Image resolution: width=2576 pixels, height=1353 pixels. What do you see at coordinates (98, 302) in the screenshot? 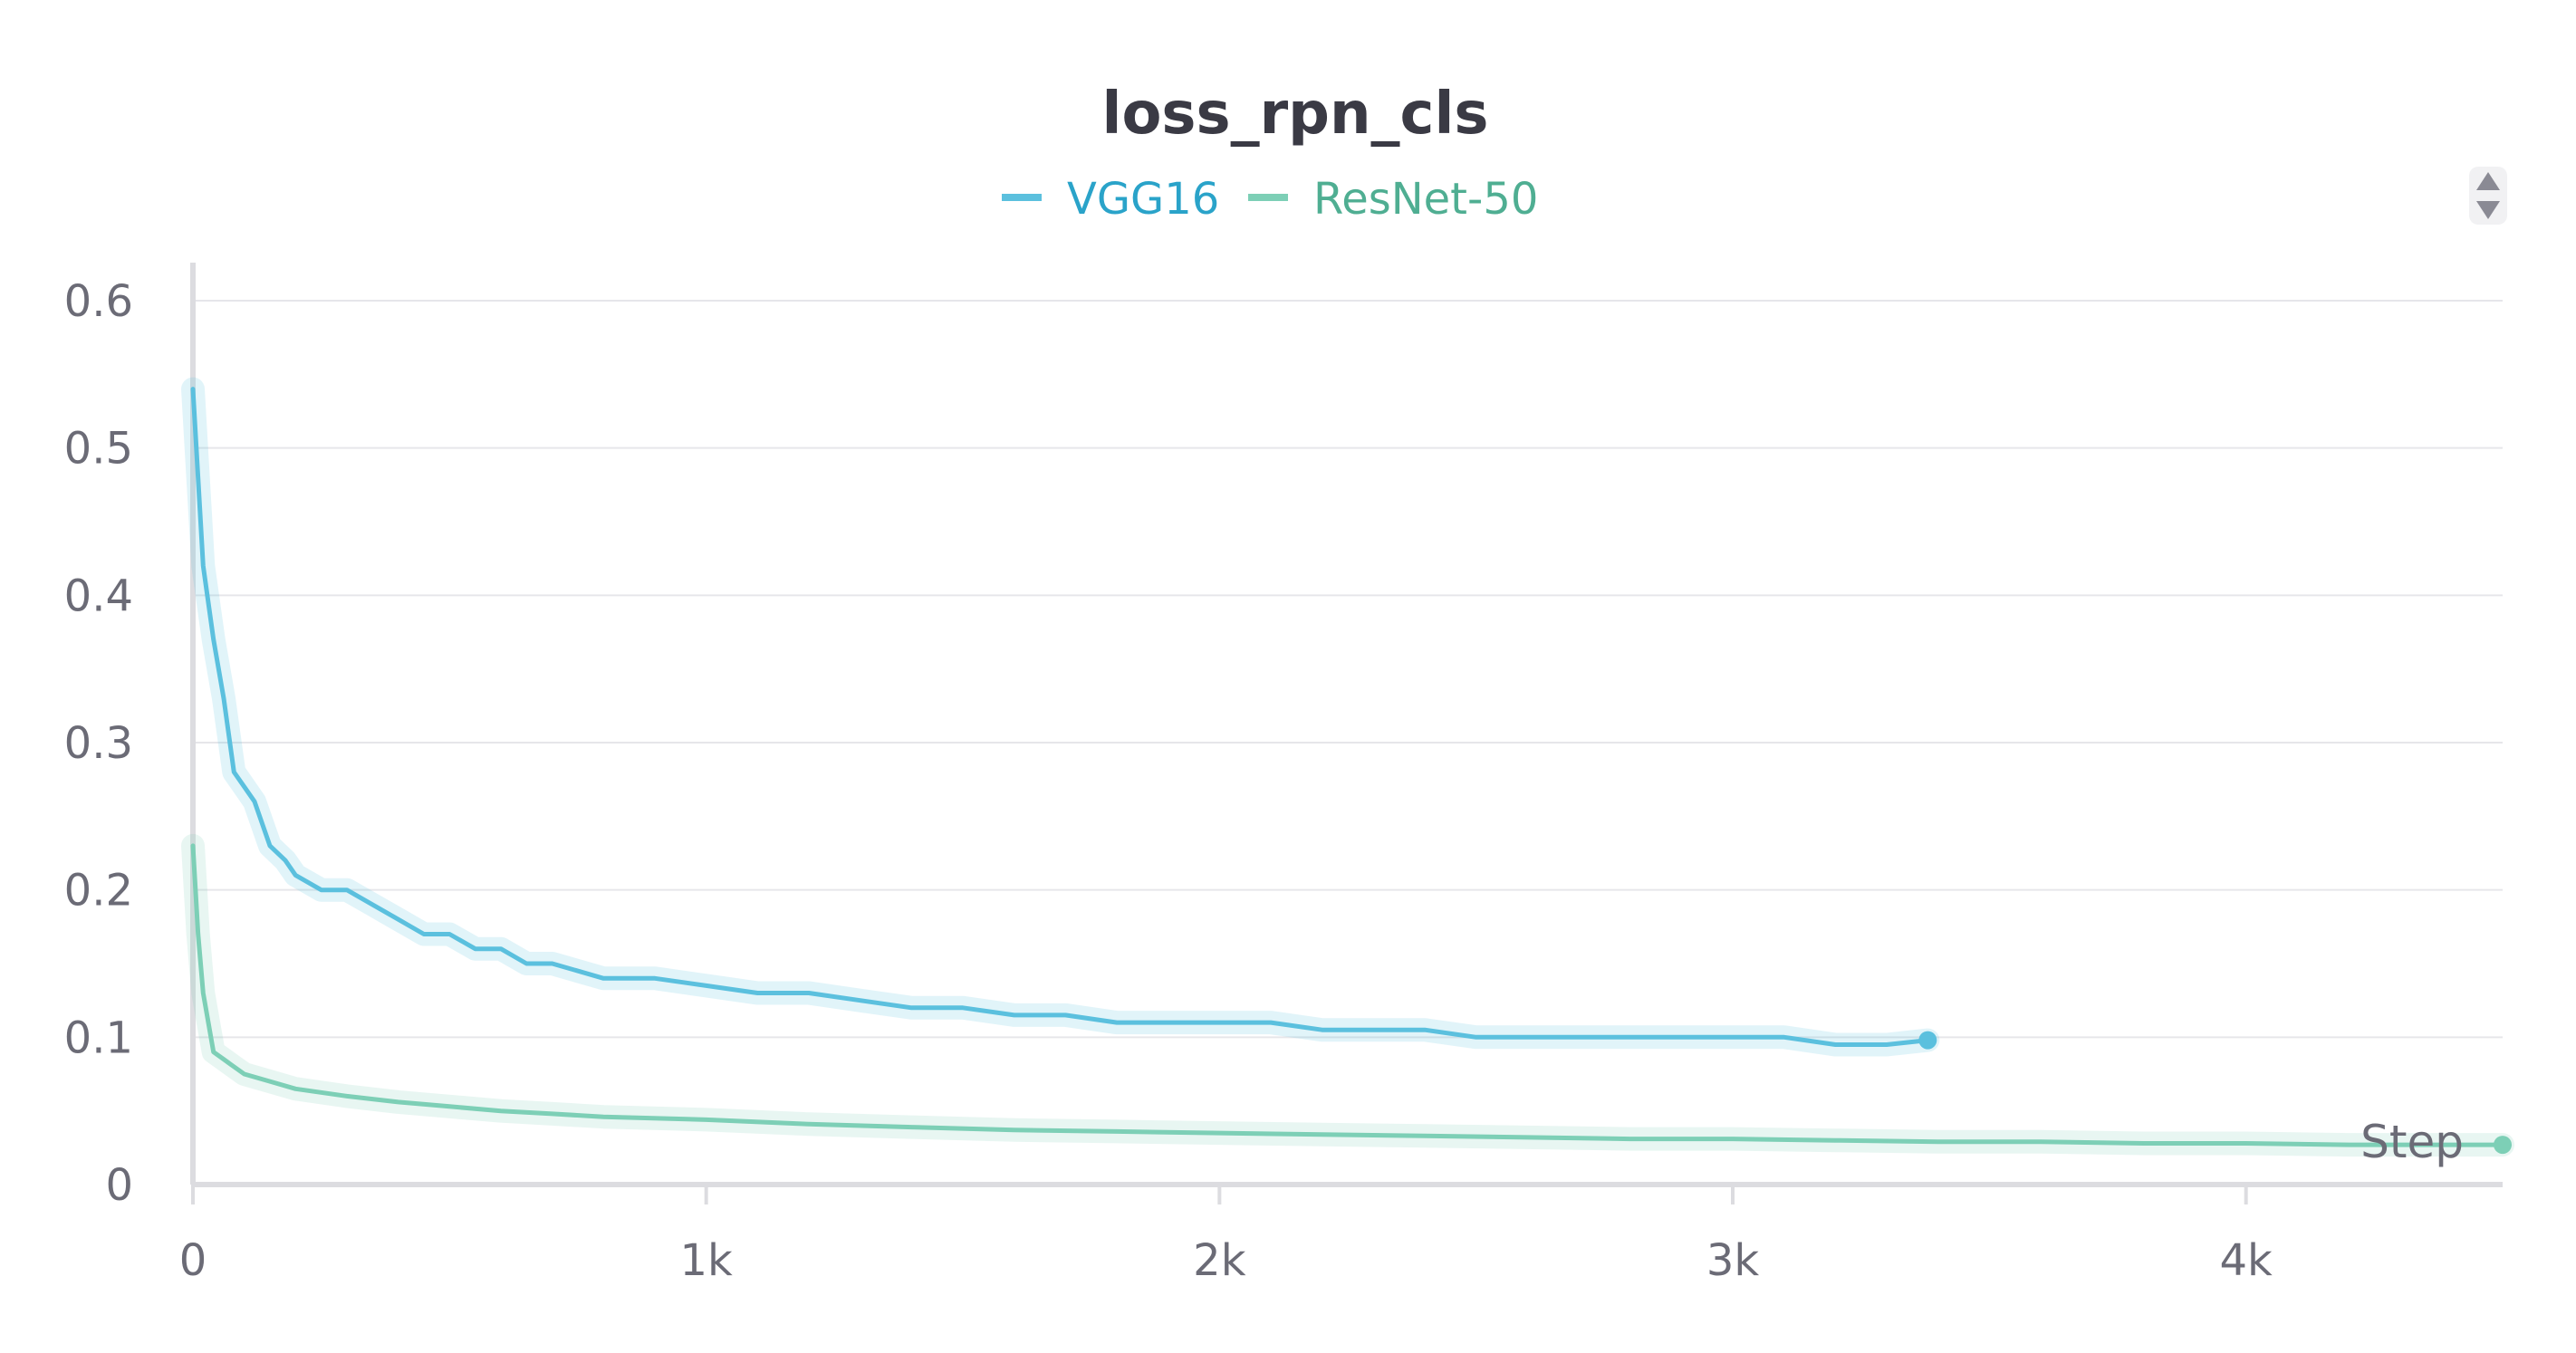
I see `y-tick-label: 0.6` at bounding box center [98, 302].